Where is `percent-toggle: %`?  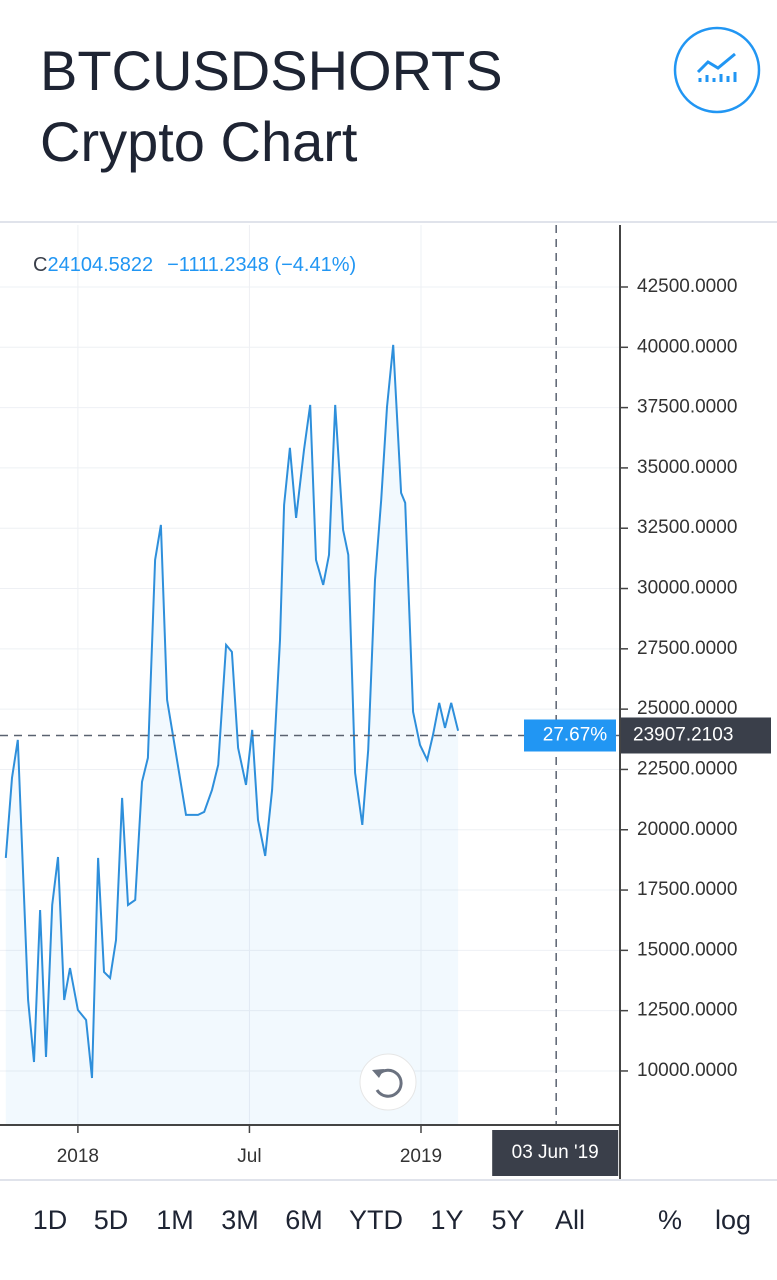
percent-toggle: % is located at coordinates (670, 1220).